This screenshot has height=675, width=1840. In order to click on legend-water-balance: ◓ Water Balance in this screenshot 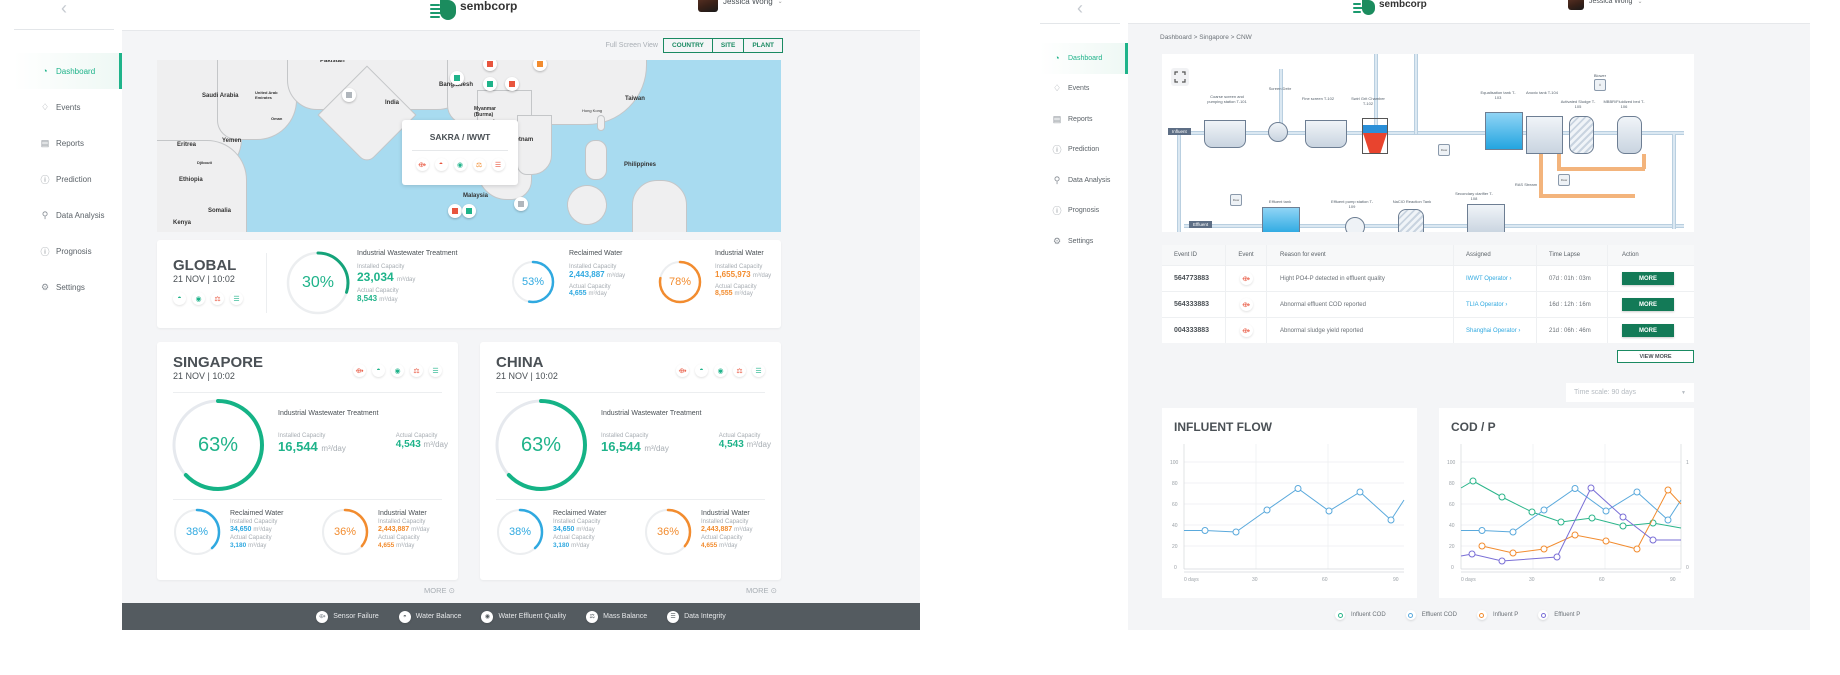, I will do `click(429, 616)`.